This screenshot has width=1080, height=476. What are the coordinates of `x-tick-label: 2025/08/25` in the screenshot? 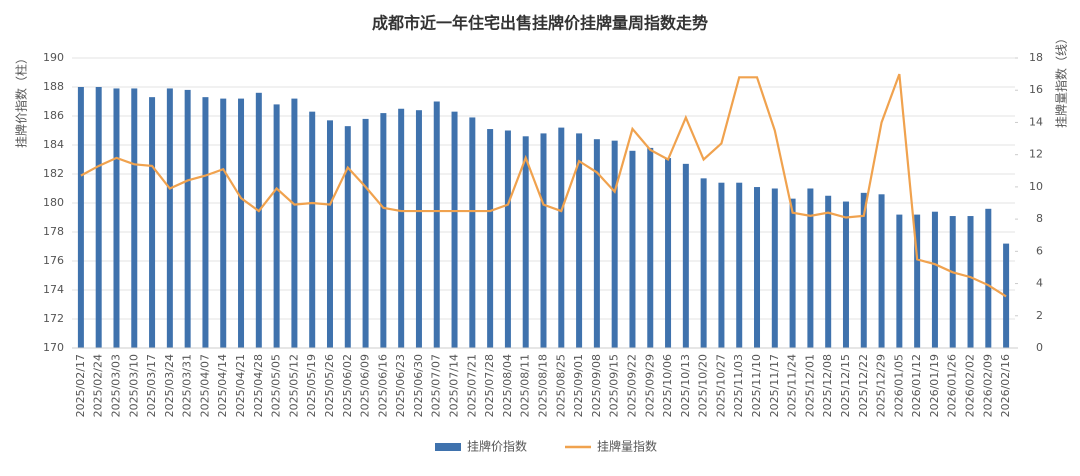 It's located at (560, 385).